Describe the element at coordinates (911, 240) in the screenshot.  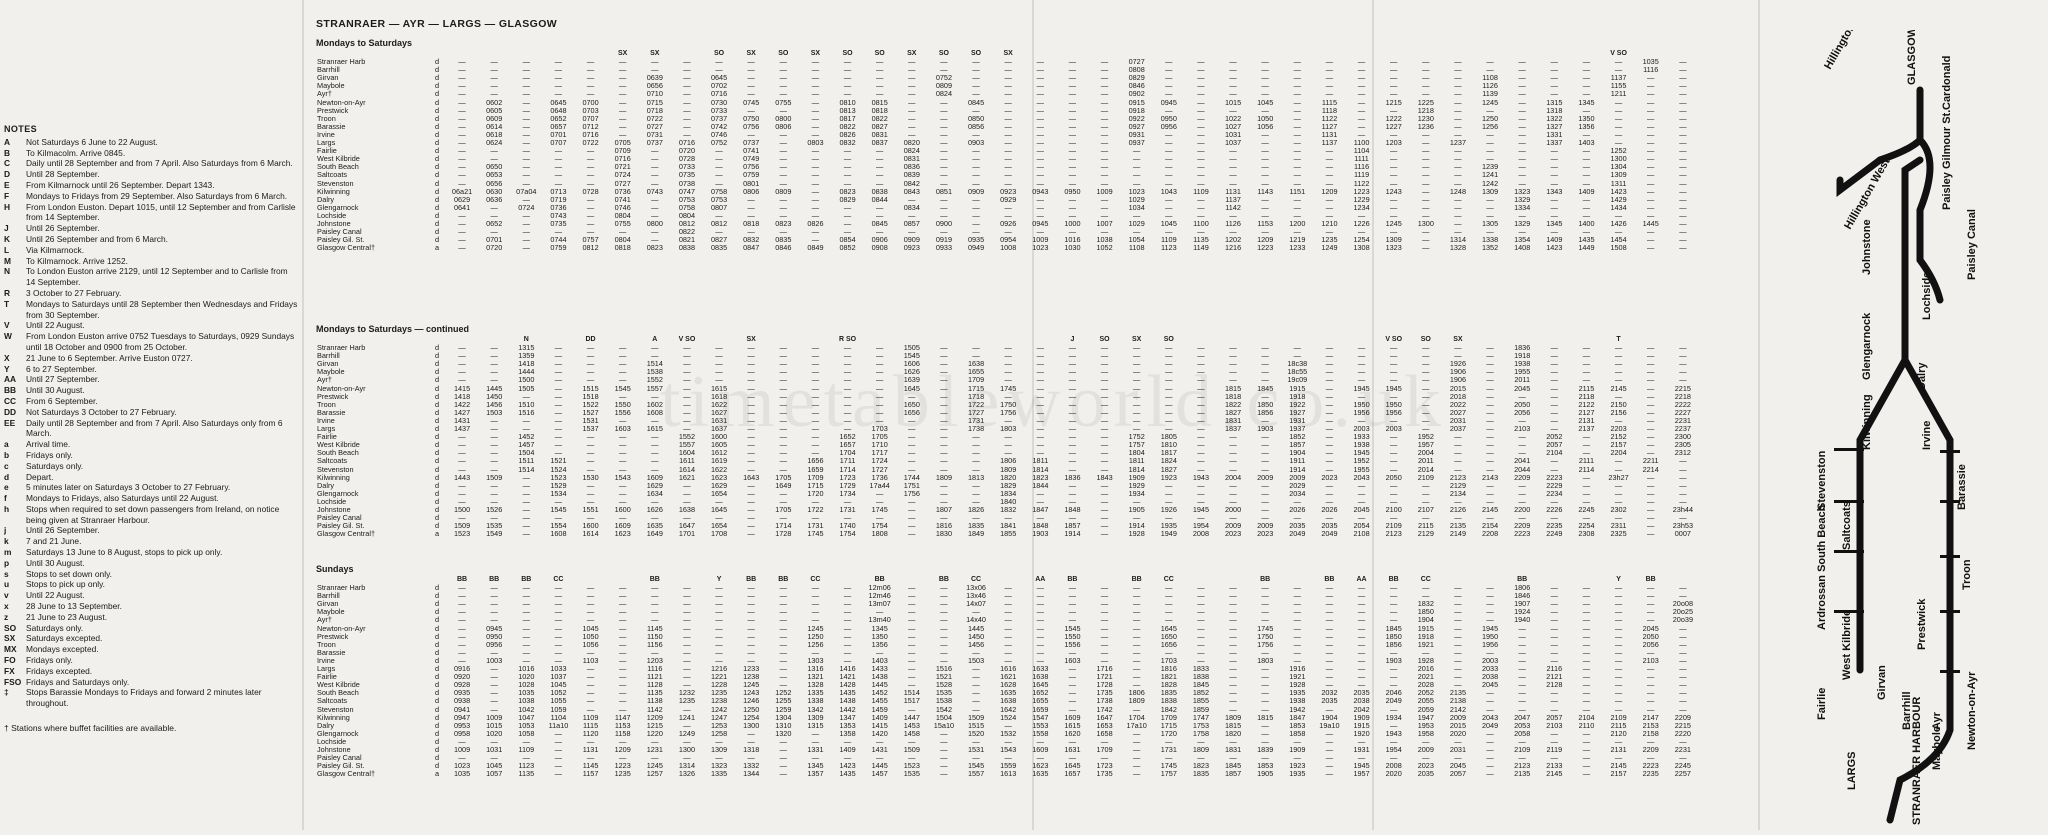
I see `time-cell: 0909` at that location.